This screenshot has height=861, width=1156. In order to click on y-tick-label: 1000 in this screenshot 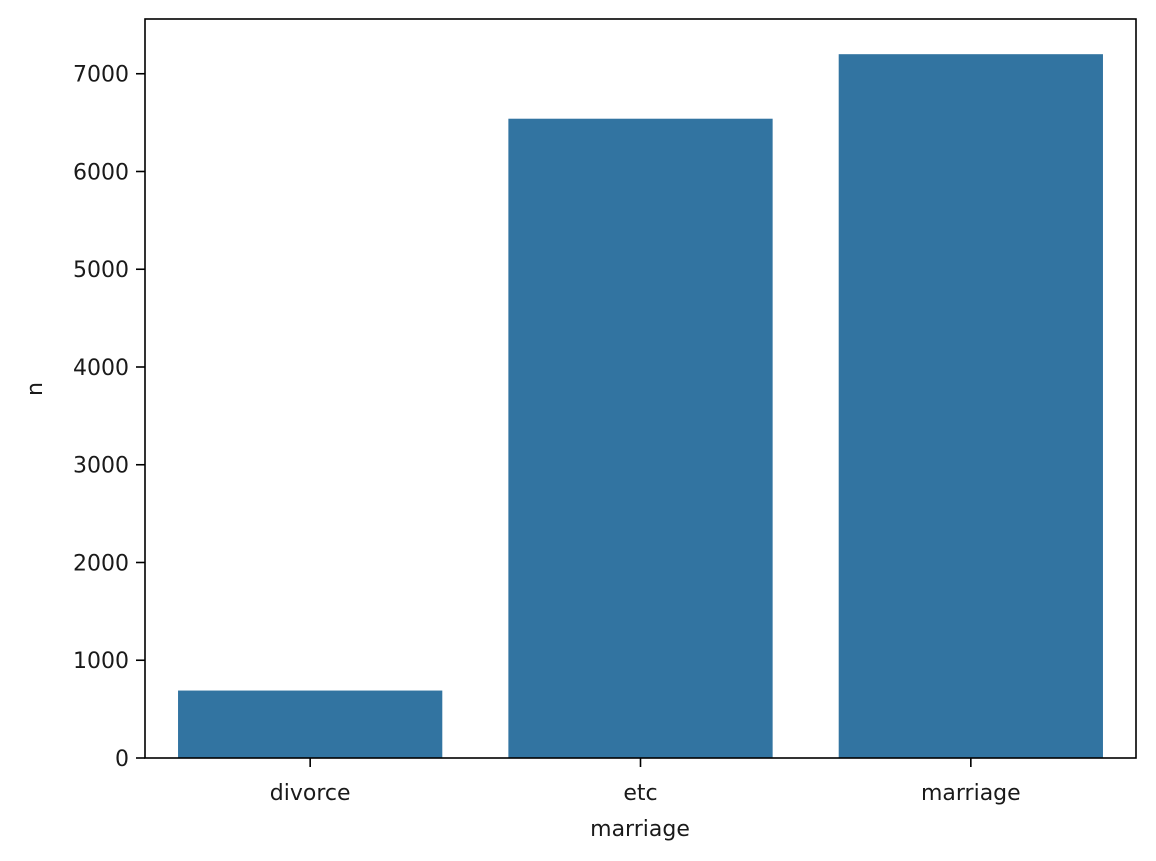, I will do `click(101, 661)`.